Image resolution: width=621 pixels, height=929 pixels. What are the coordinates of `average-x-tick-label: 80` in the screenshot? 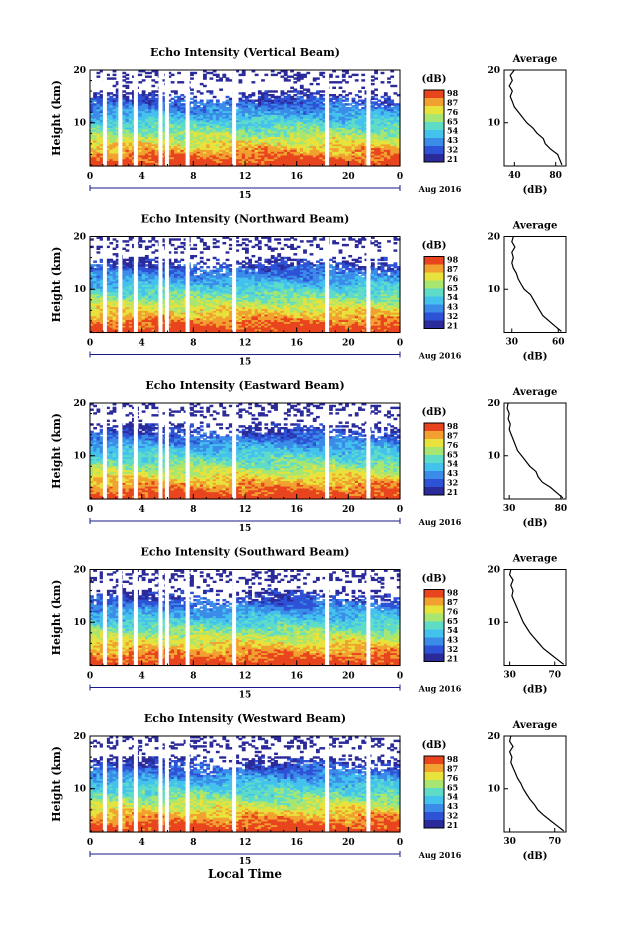 It's located at (555, 176).